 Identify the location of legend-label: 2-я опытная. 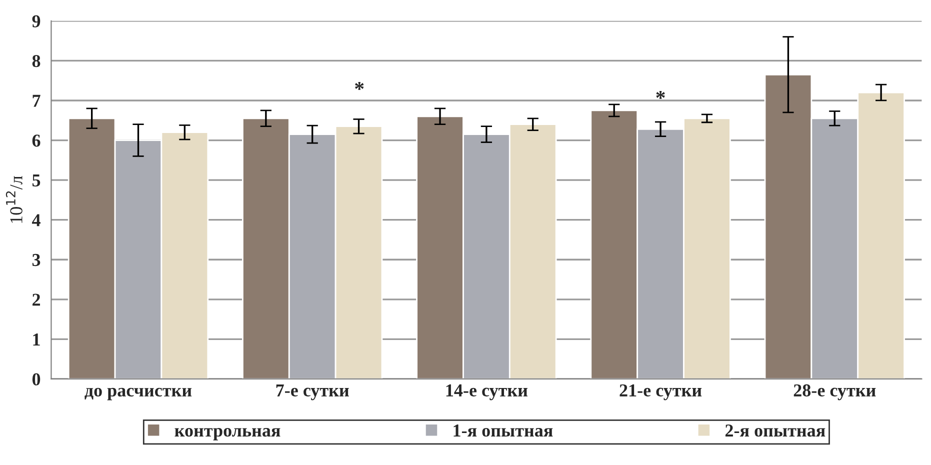
(775, 430).